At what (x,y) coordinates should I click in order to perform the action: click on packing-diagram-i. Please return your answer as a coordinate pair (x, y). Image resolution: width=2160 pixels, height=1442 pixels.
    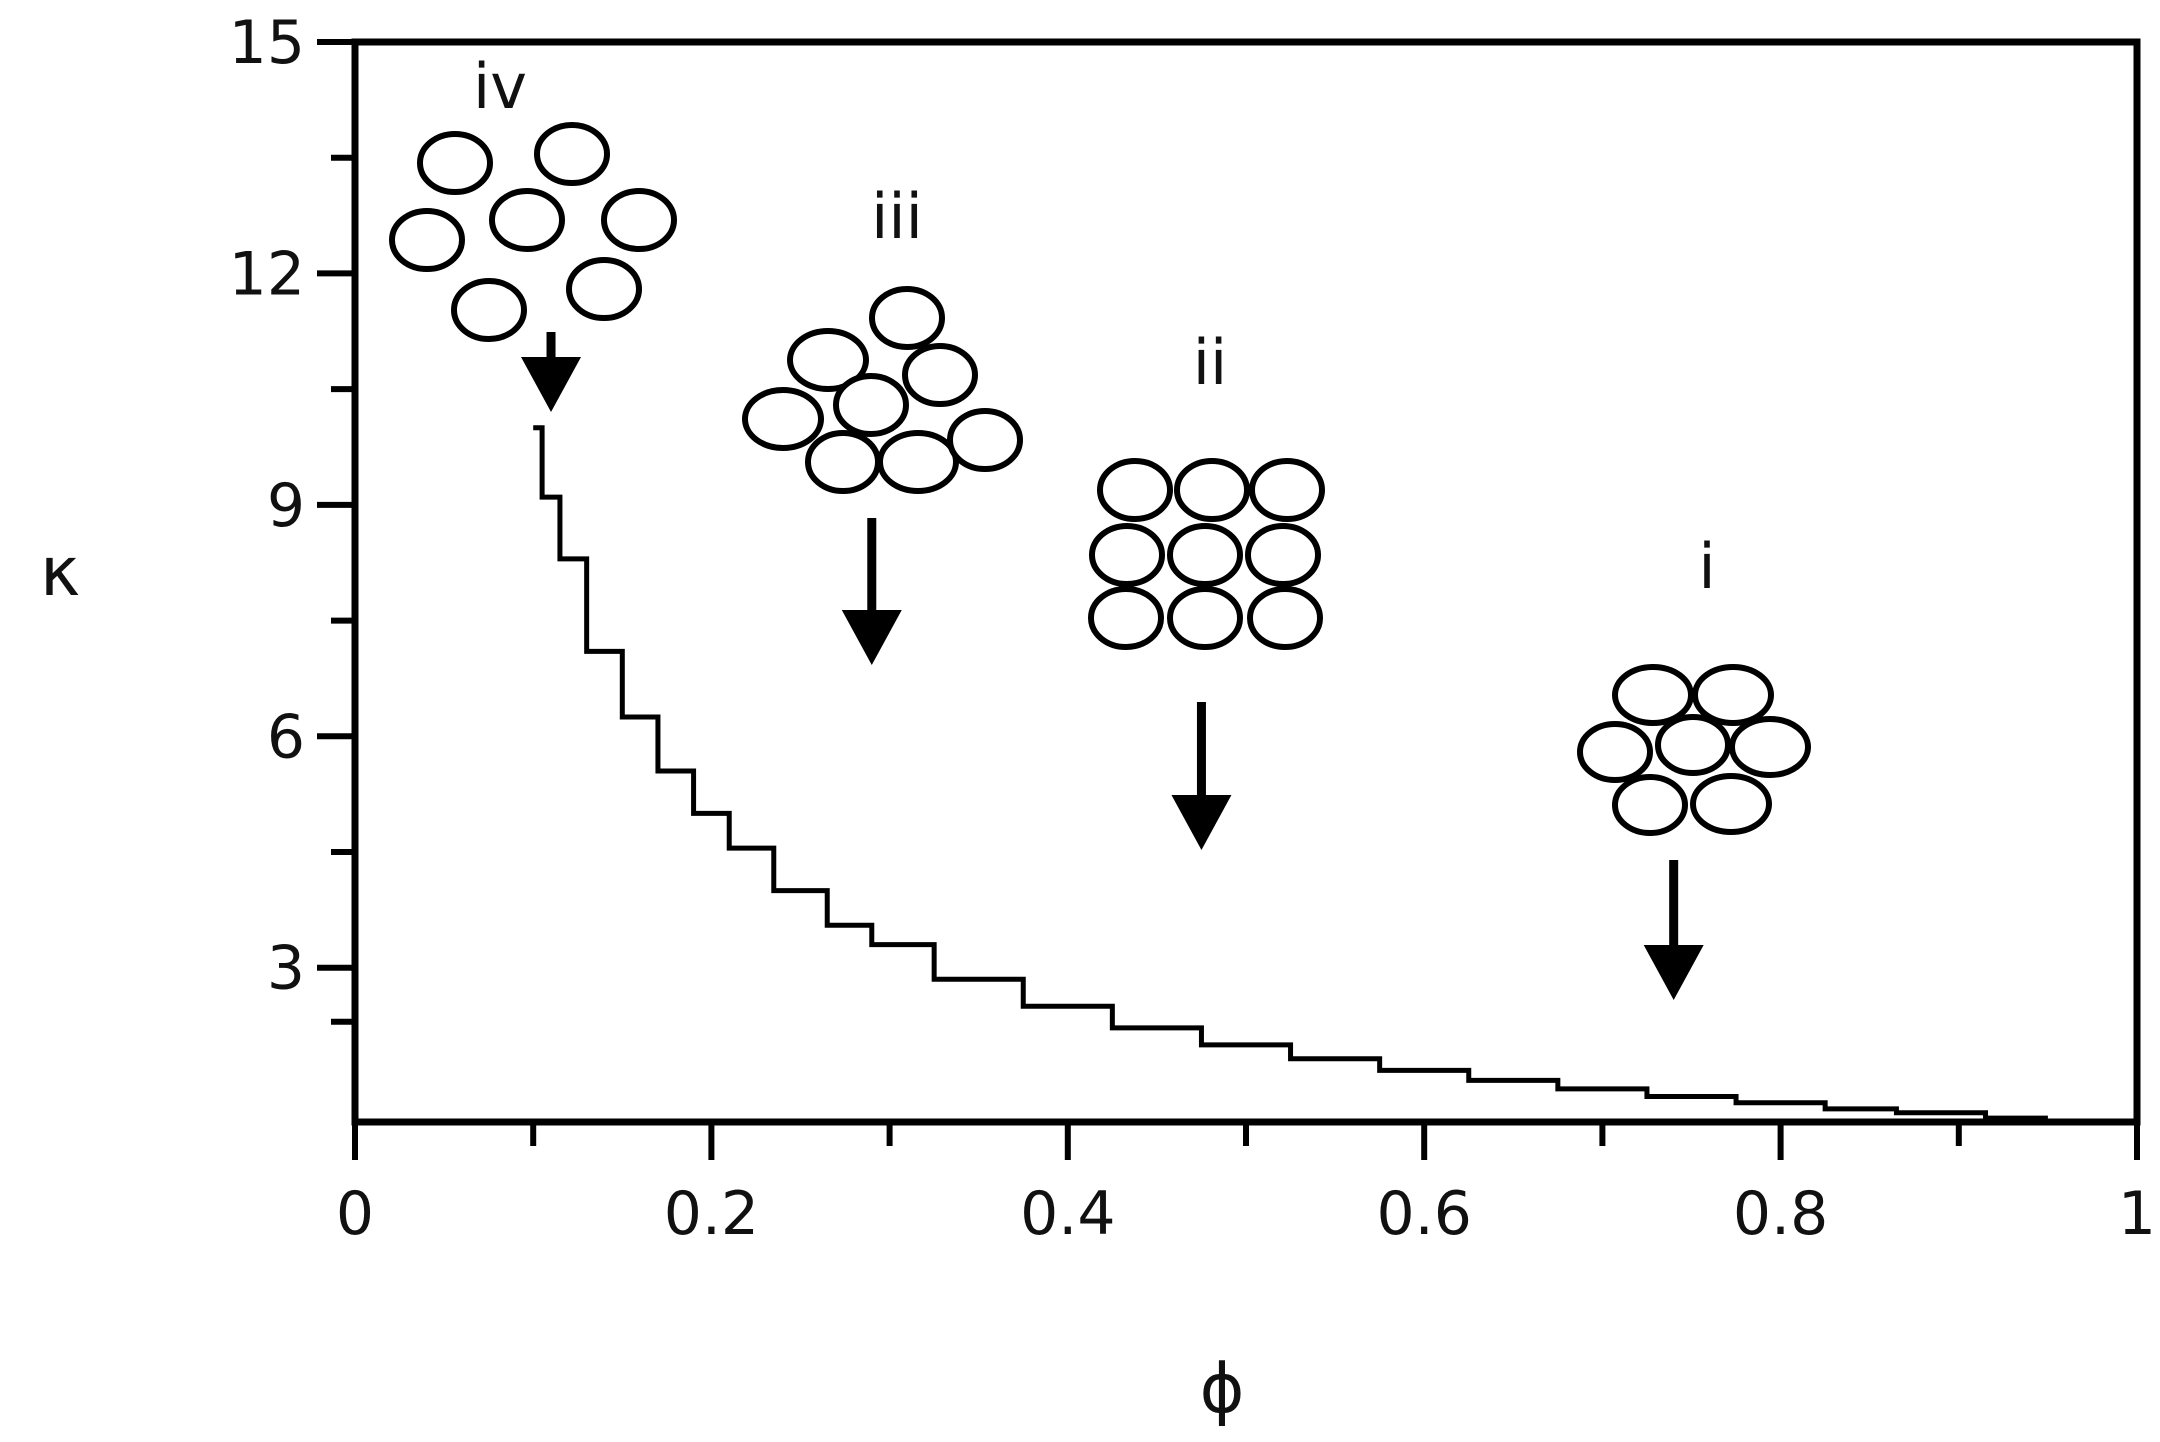
    Looking at the image, I should click on (1694, 750).